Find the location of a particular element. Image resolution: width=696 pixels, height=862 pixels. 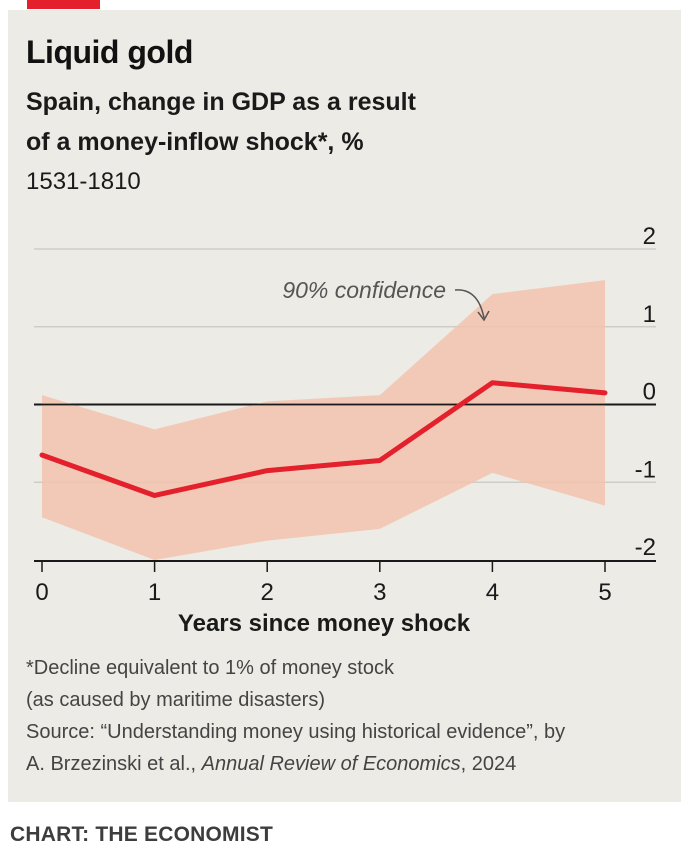

annotation-arrow is located at coordinates (469, 304).